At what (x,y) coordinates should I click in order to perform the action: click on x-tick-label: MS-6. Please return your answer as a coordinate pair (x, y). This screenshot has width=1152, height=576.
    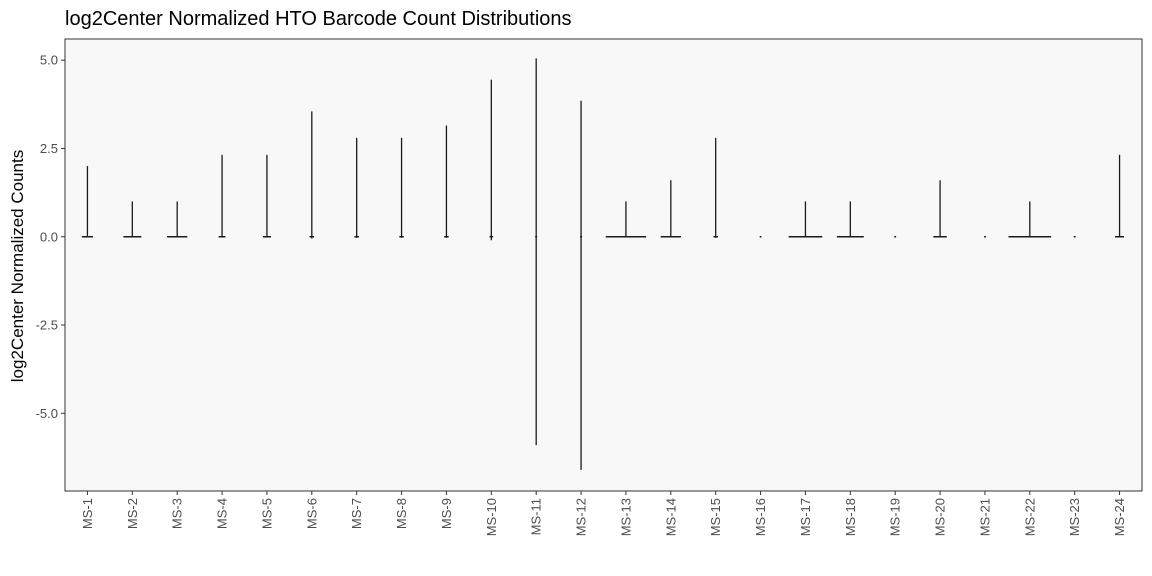
    Looking at the image, I should click on (311, 513).